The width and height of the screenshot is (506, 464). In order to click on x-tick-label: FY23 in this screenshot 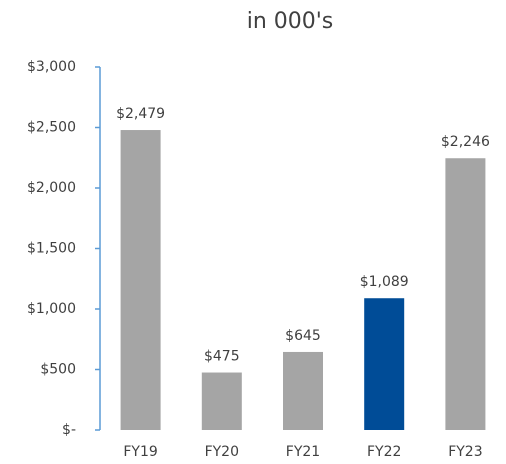, I will do `click(465, 452)`.